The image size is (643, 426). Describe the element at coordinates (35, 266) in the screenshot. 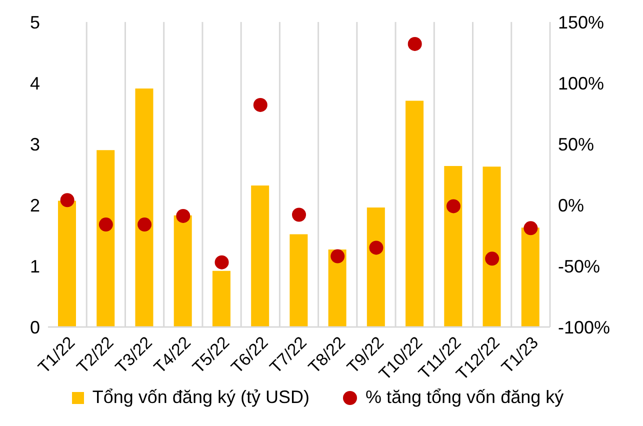

I see `y-tick-label: 1` at that location.